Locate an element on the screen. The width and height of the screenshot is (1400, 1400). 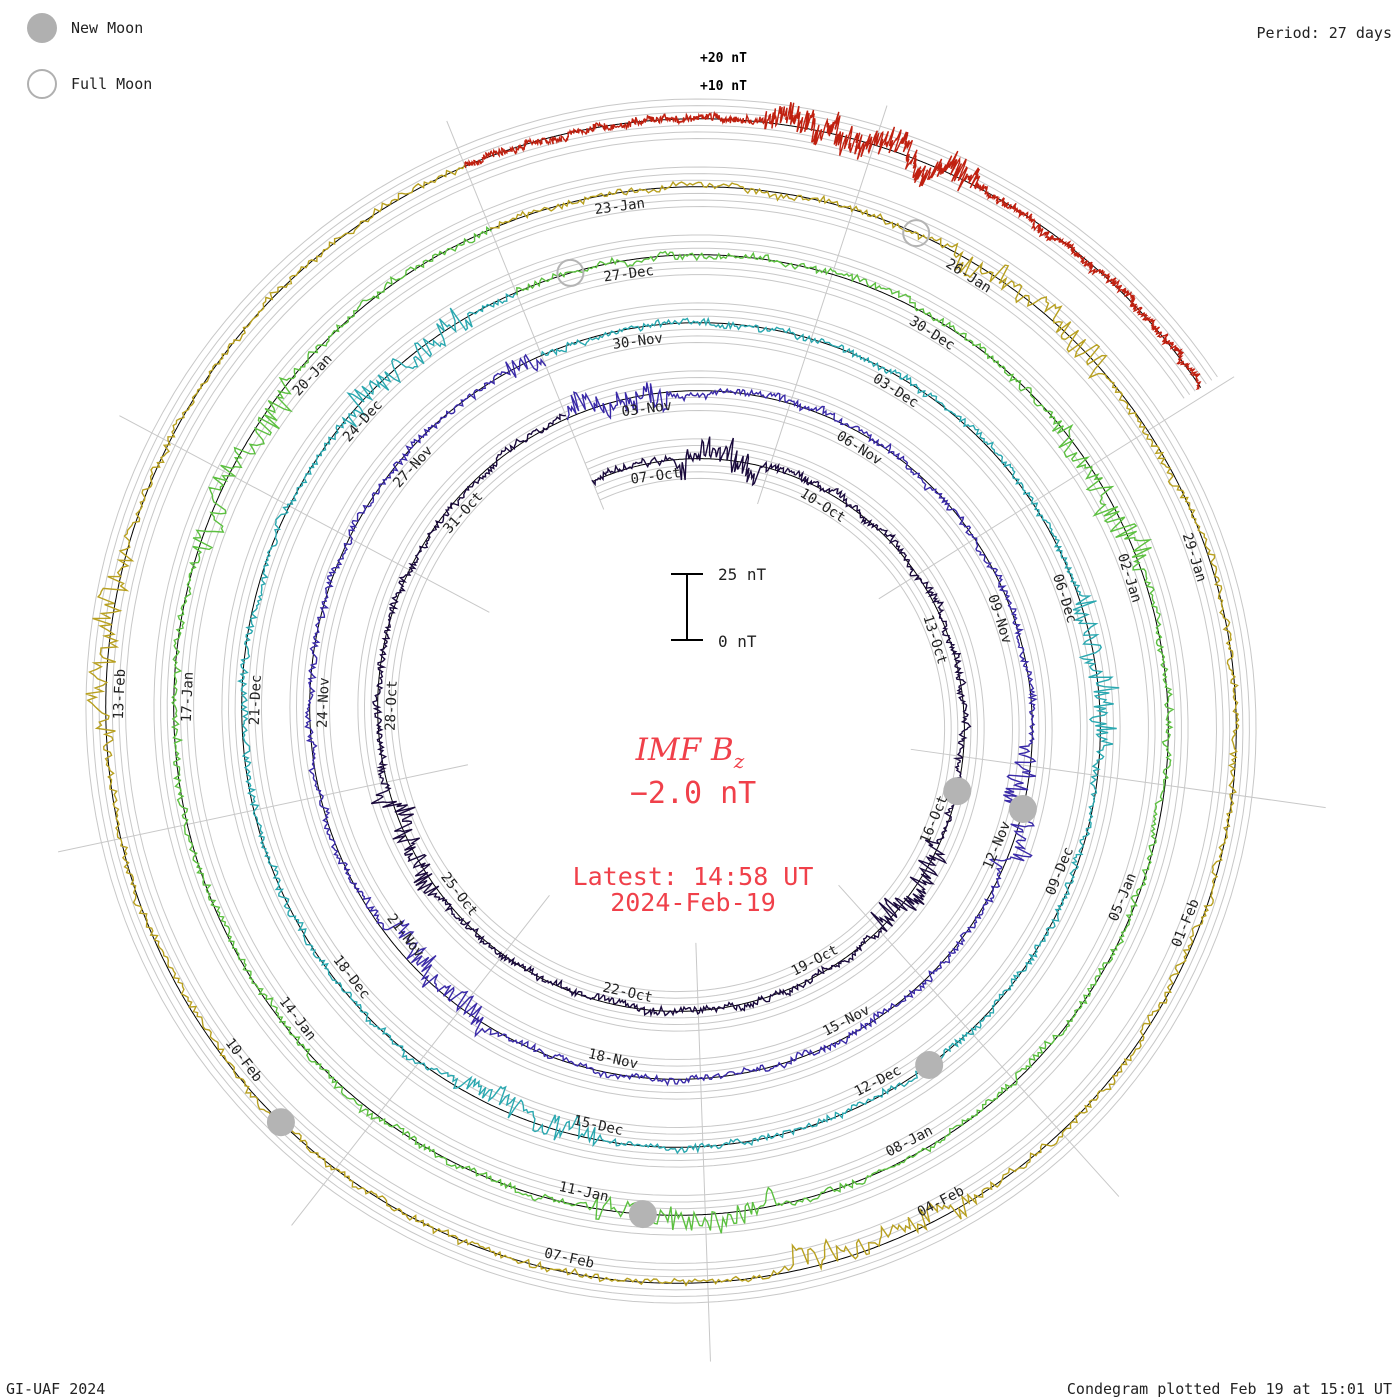
date-label: 25-Oct is located at coordinates (459, 894).